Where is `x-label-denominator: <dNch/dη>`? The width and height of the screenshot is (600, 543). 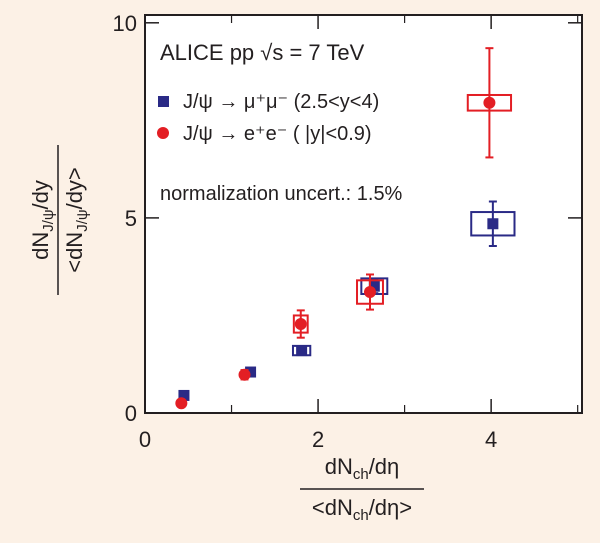
x-label-denominator: <dNch/dη> is located at coordinates (362, 509).